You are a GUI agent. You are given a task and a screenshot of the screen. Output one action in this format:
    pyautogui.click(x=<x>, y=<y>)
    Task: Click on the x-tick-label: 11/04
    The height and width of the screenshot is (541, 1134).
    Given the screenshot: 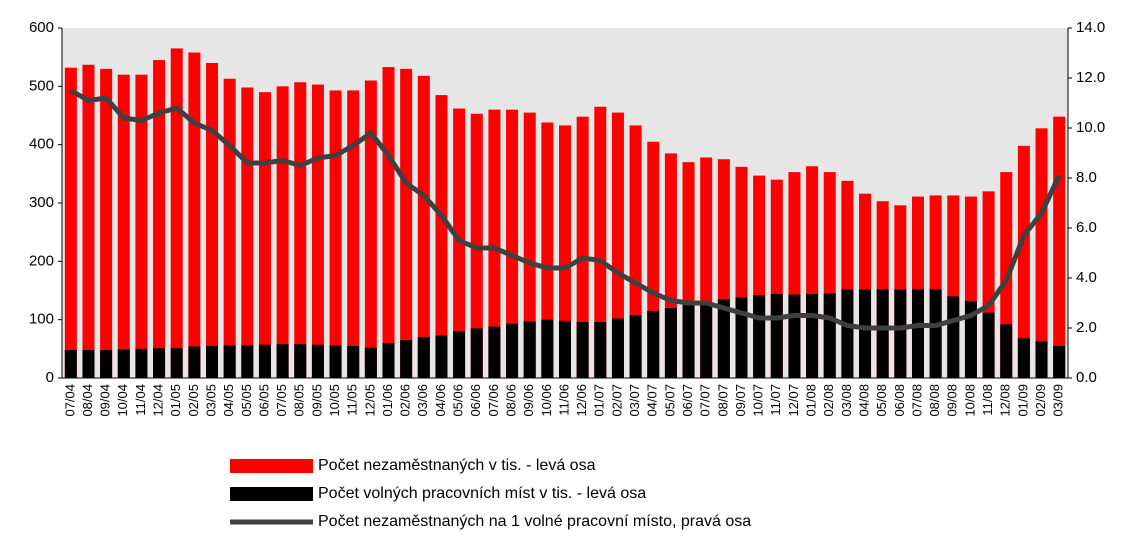 What is the action you would take?
    pyautogui.click(x=140, y=400)
    